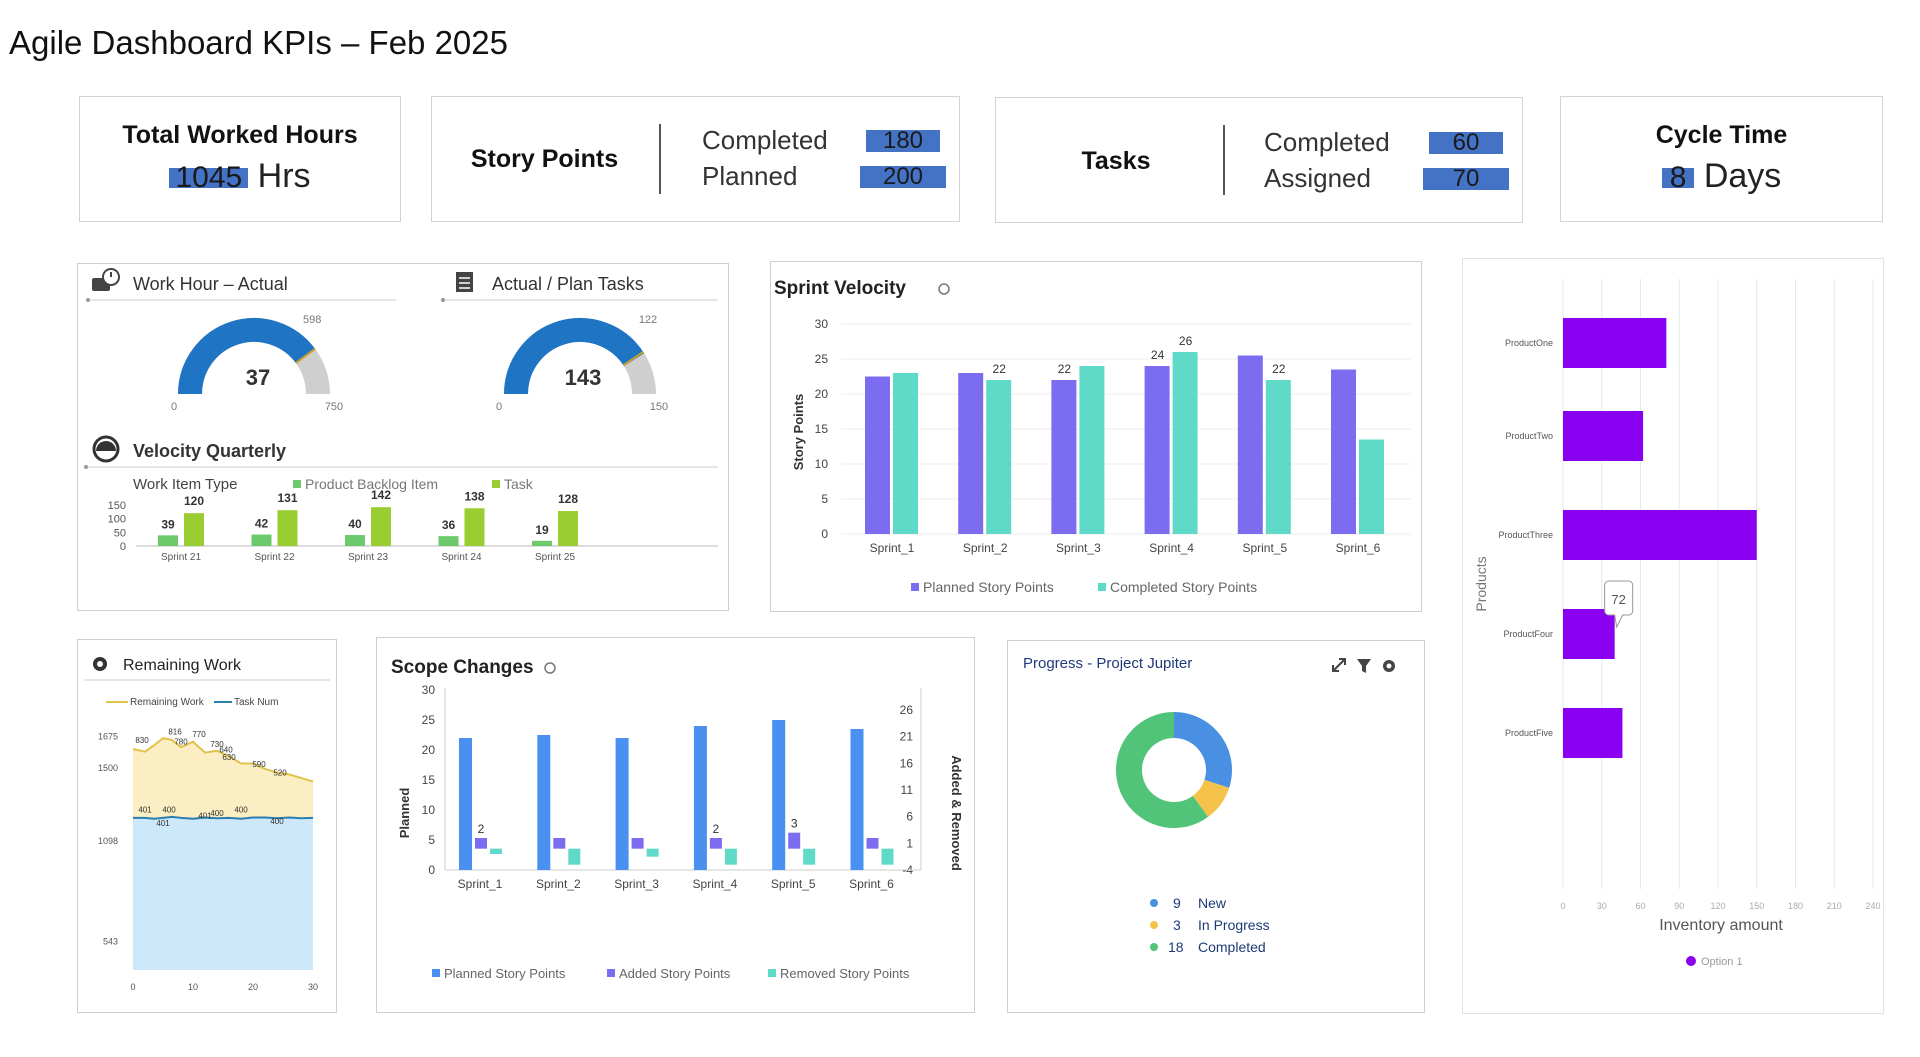 The image size is (1920, 1057). What do you see at coordinates (226, 750) in the screenshot?
I see `rw-point-label: 640` at bounding box center [226, 750].